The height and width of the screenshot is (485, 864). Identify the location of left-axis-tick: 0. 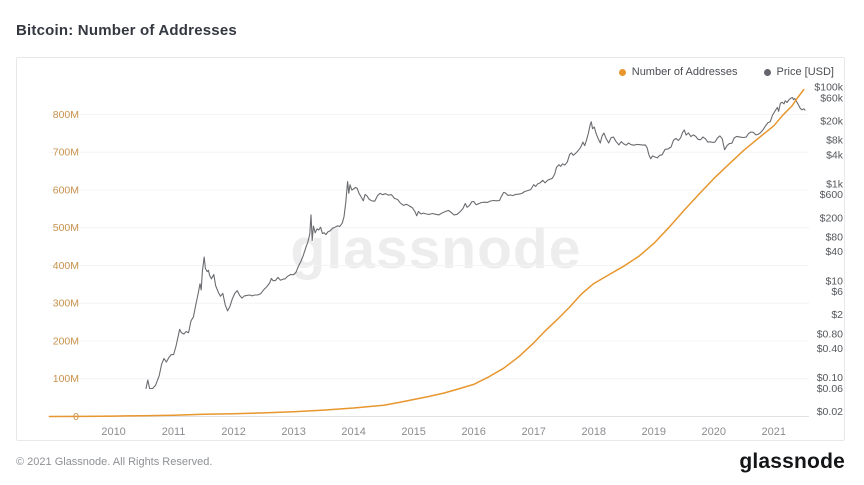
(76, 417).